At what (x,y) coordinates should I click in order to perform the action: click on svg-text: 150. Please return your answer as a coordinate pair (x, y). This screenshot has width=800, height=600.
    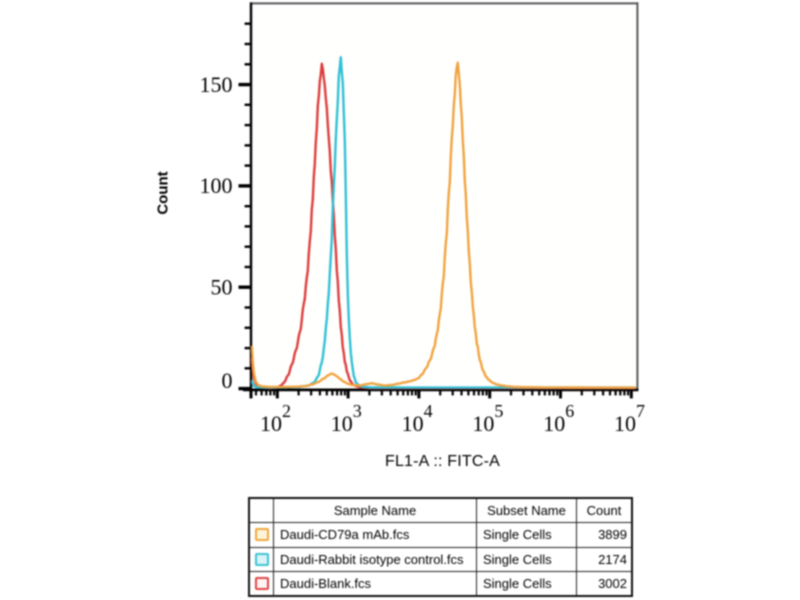
    Looking at the image, I should click on (216, 84).